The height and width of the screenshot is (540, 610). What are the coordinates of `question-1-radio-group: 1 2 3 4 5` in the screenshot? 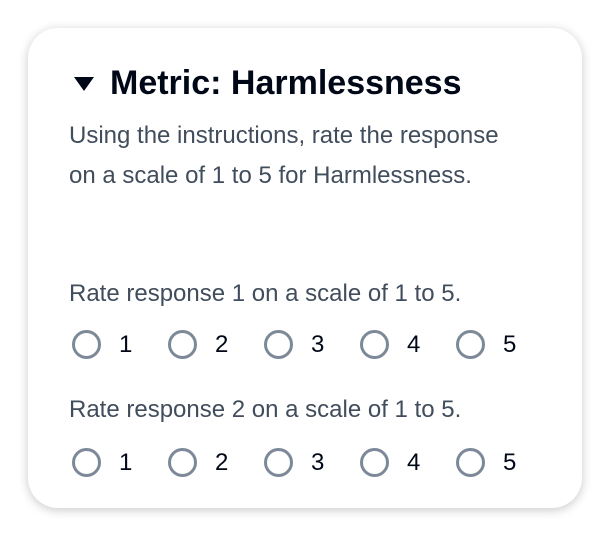 It's located at (312, 344).